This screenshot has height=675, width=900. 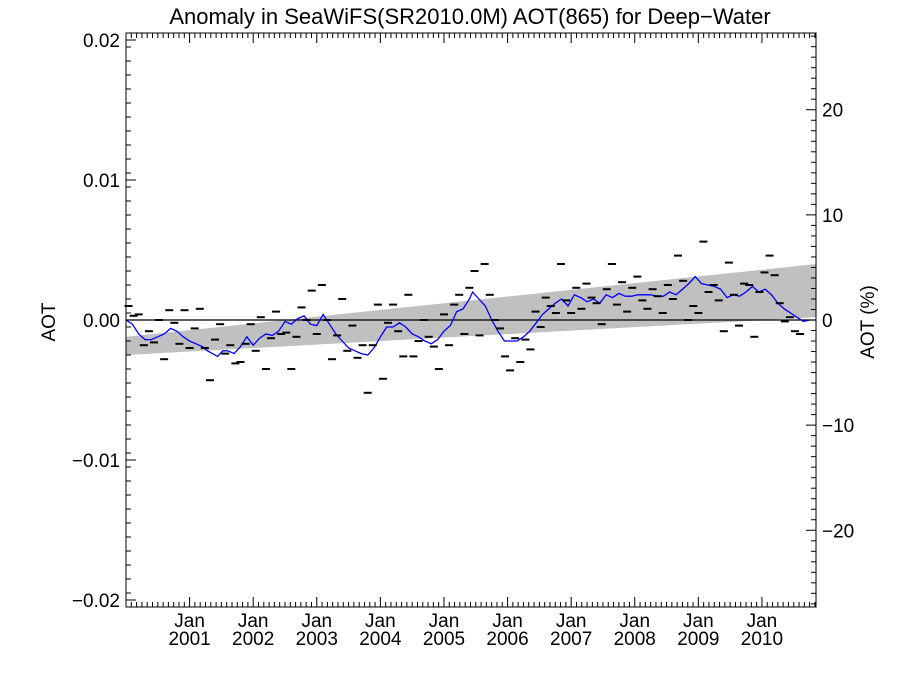 What do you see at coordinates (762, 639) in the screenshot?
I see `x-tick-label-year: 2010` at bounding box center [762, 639].